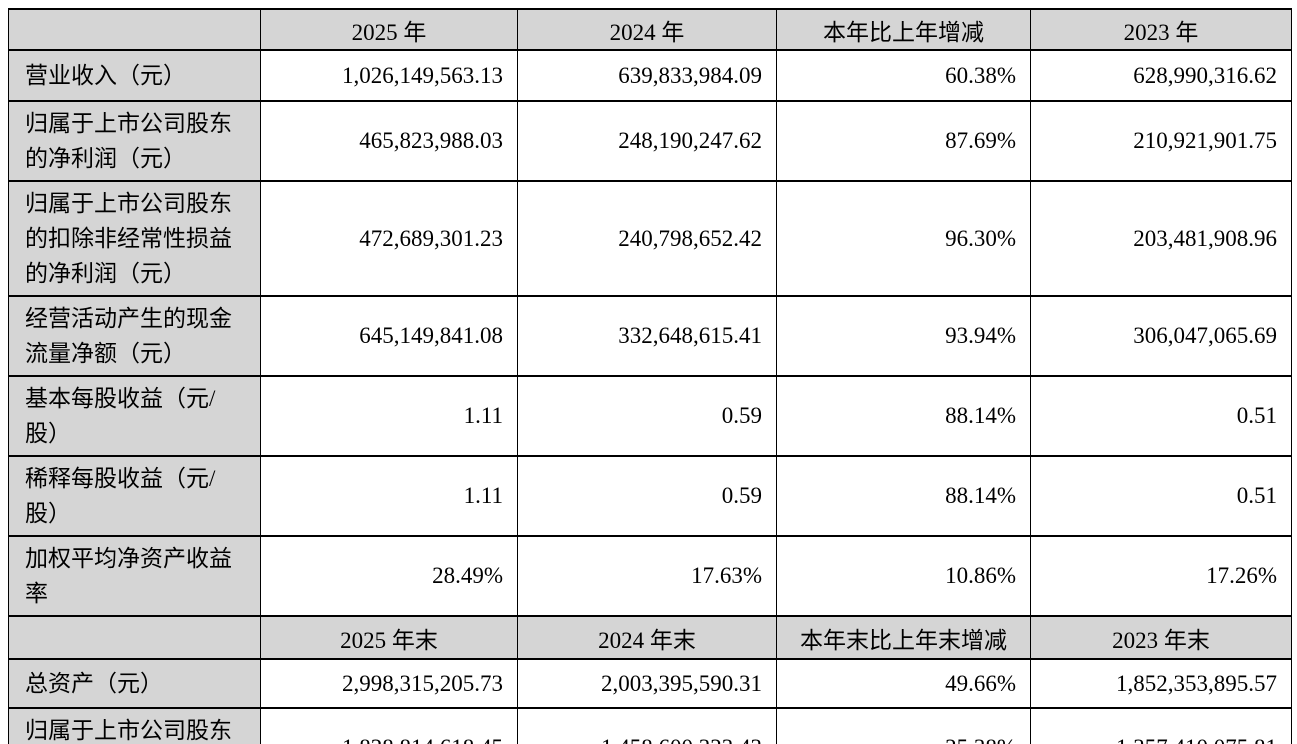  What do you see at coordinates (389, 238) in the screenshot?
I see `cell-value: 472,689,301.23` at bounding box center [389, 238].